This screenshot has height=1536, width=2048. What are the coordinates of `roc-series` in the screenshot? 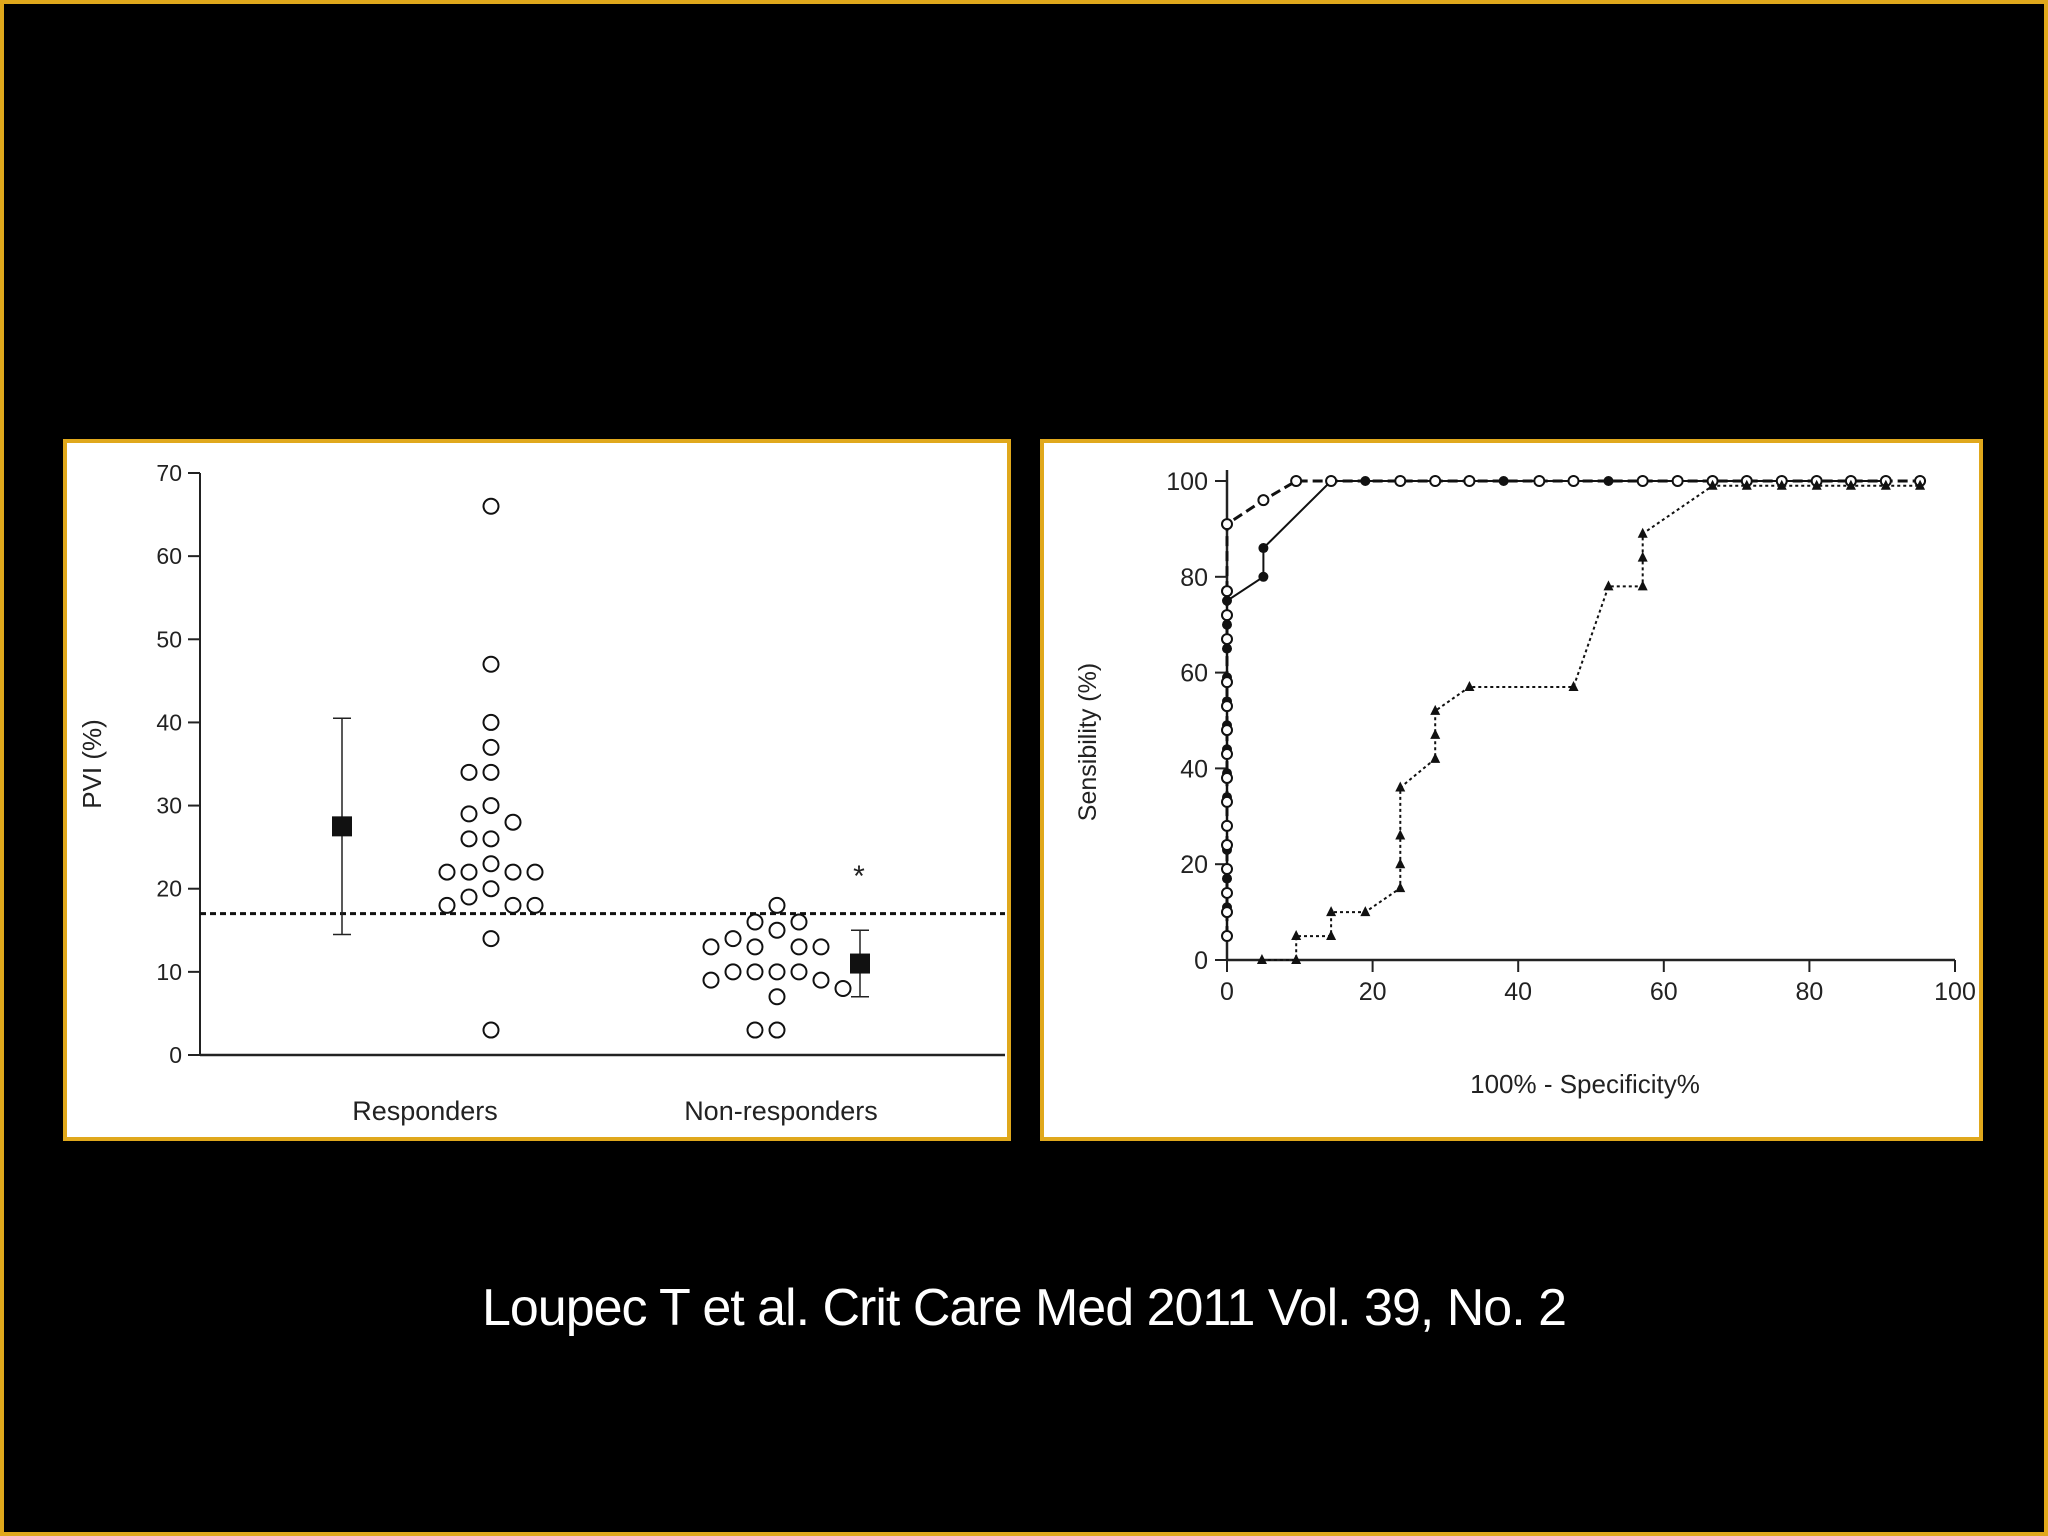 It's located at (1574, 719).